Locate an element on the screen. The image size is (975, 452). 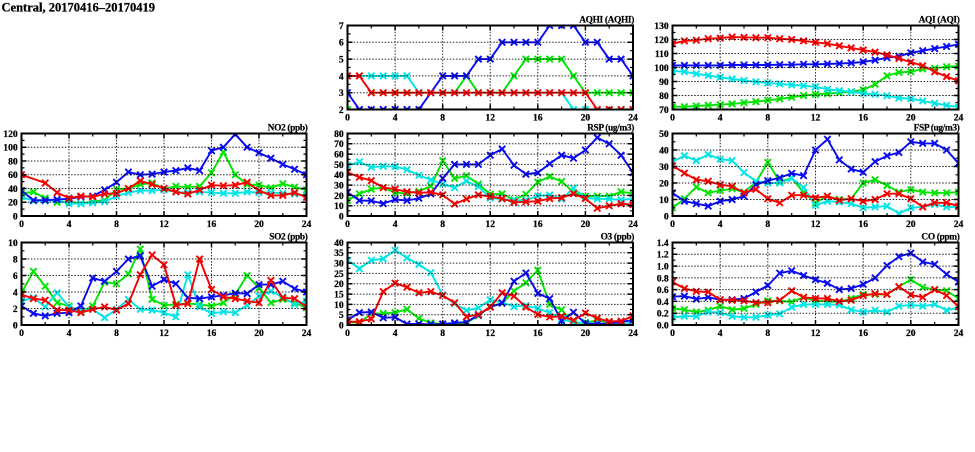
svg-text: FSP (ug/m3) is located at coordinates (937, 128).